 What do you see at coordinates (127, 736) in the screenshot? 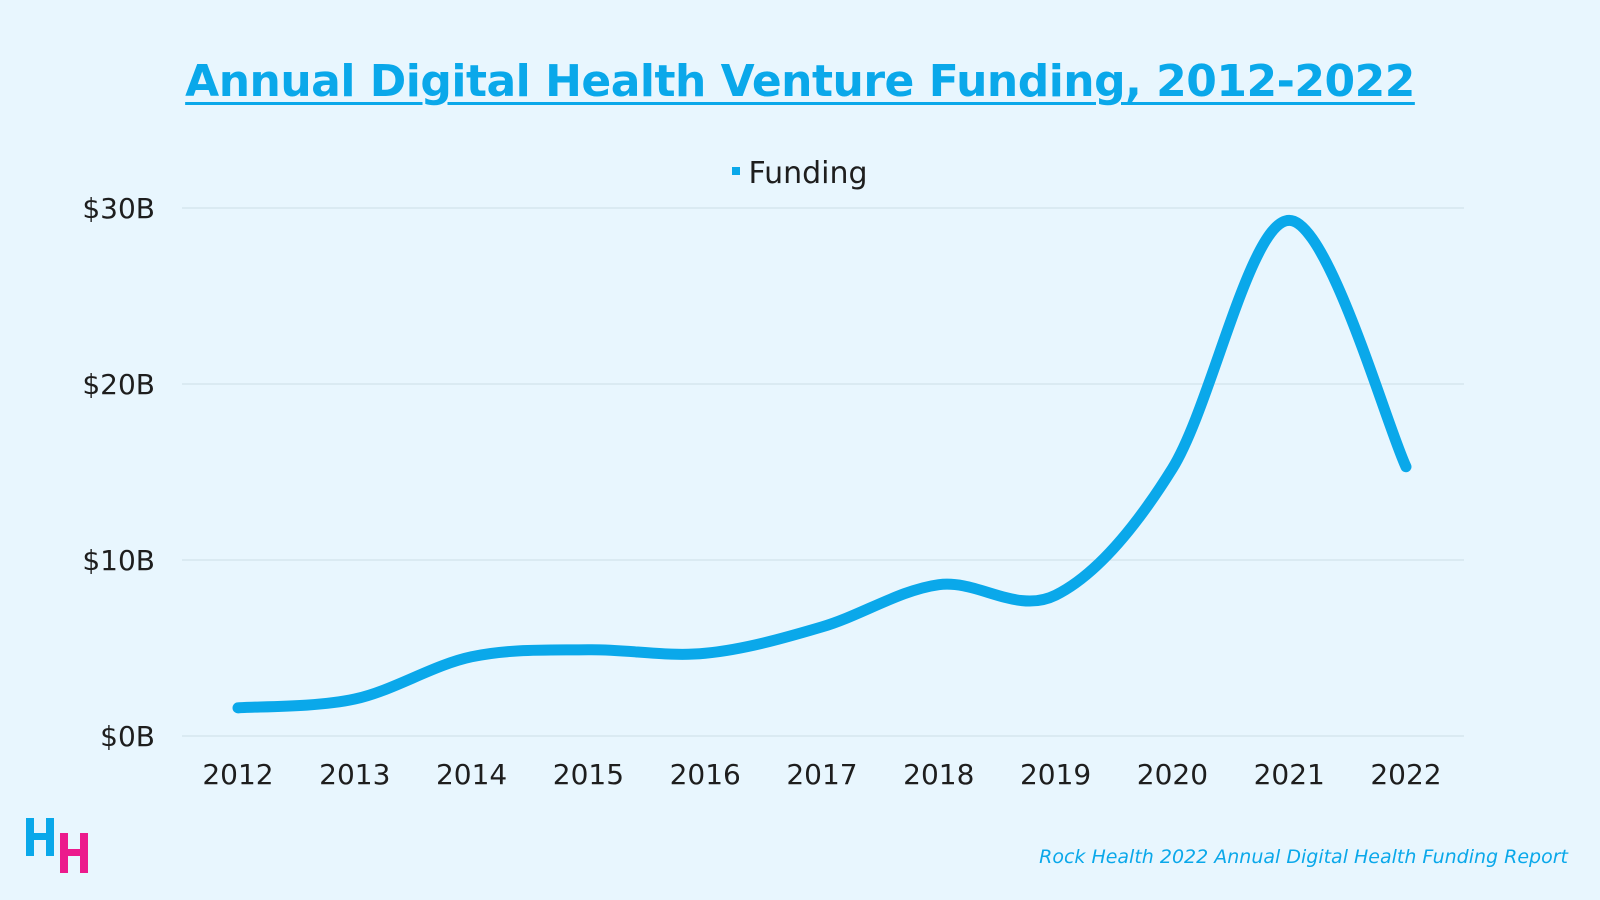
I see `y-tick-label: $0B` at bounding box center [127, 736].